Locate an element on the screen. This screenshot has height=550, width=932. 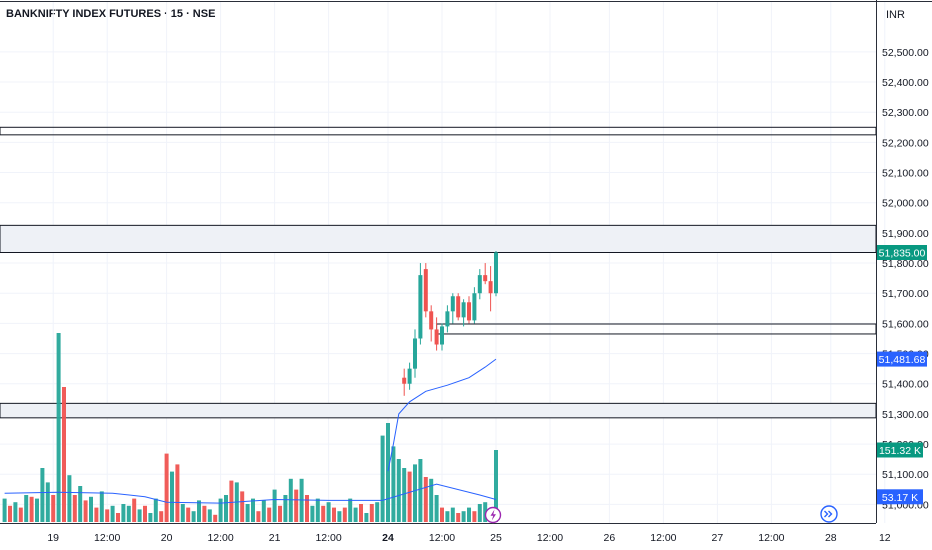
volume-tag-text: 53.17 K is located at coordinates (900, 498).